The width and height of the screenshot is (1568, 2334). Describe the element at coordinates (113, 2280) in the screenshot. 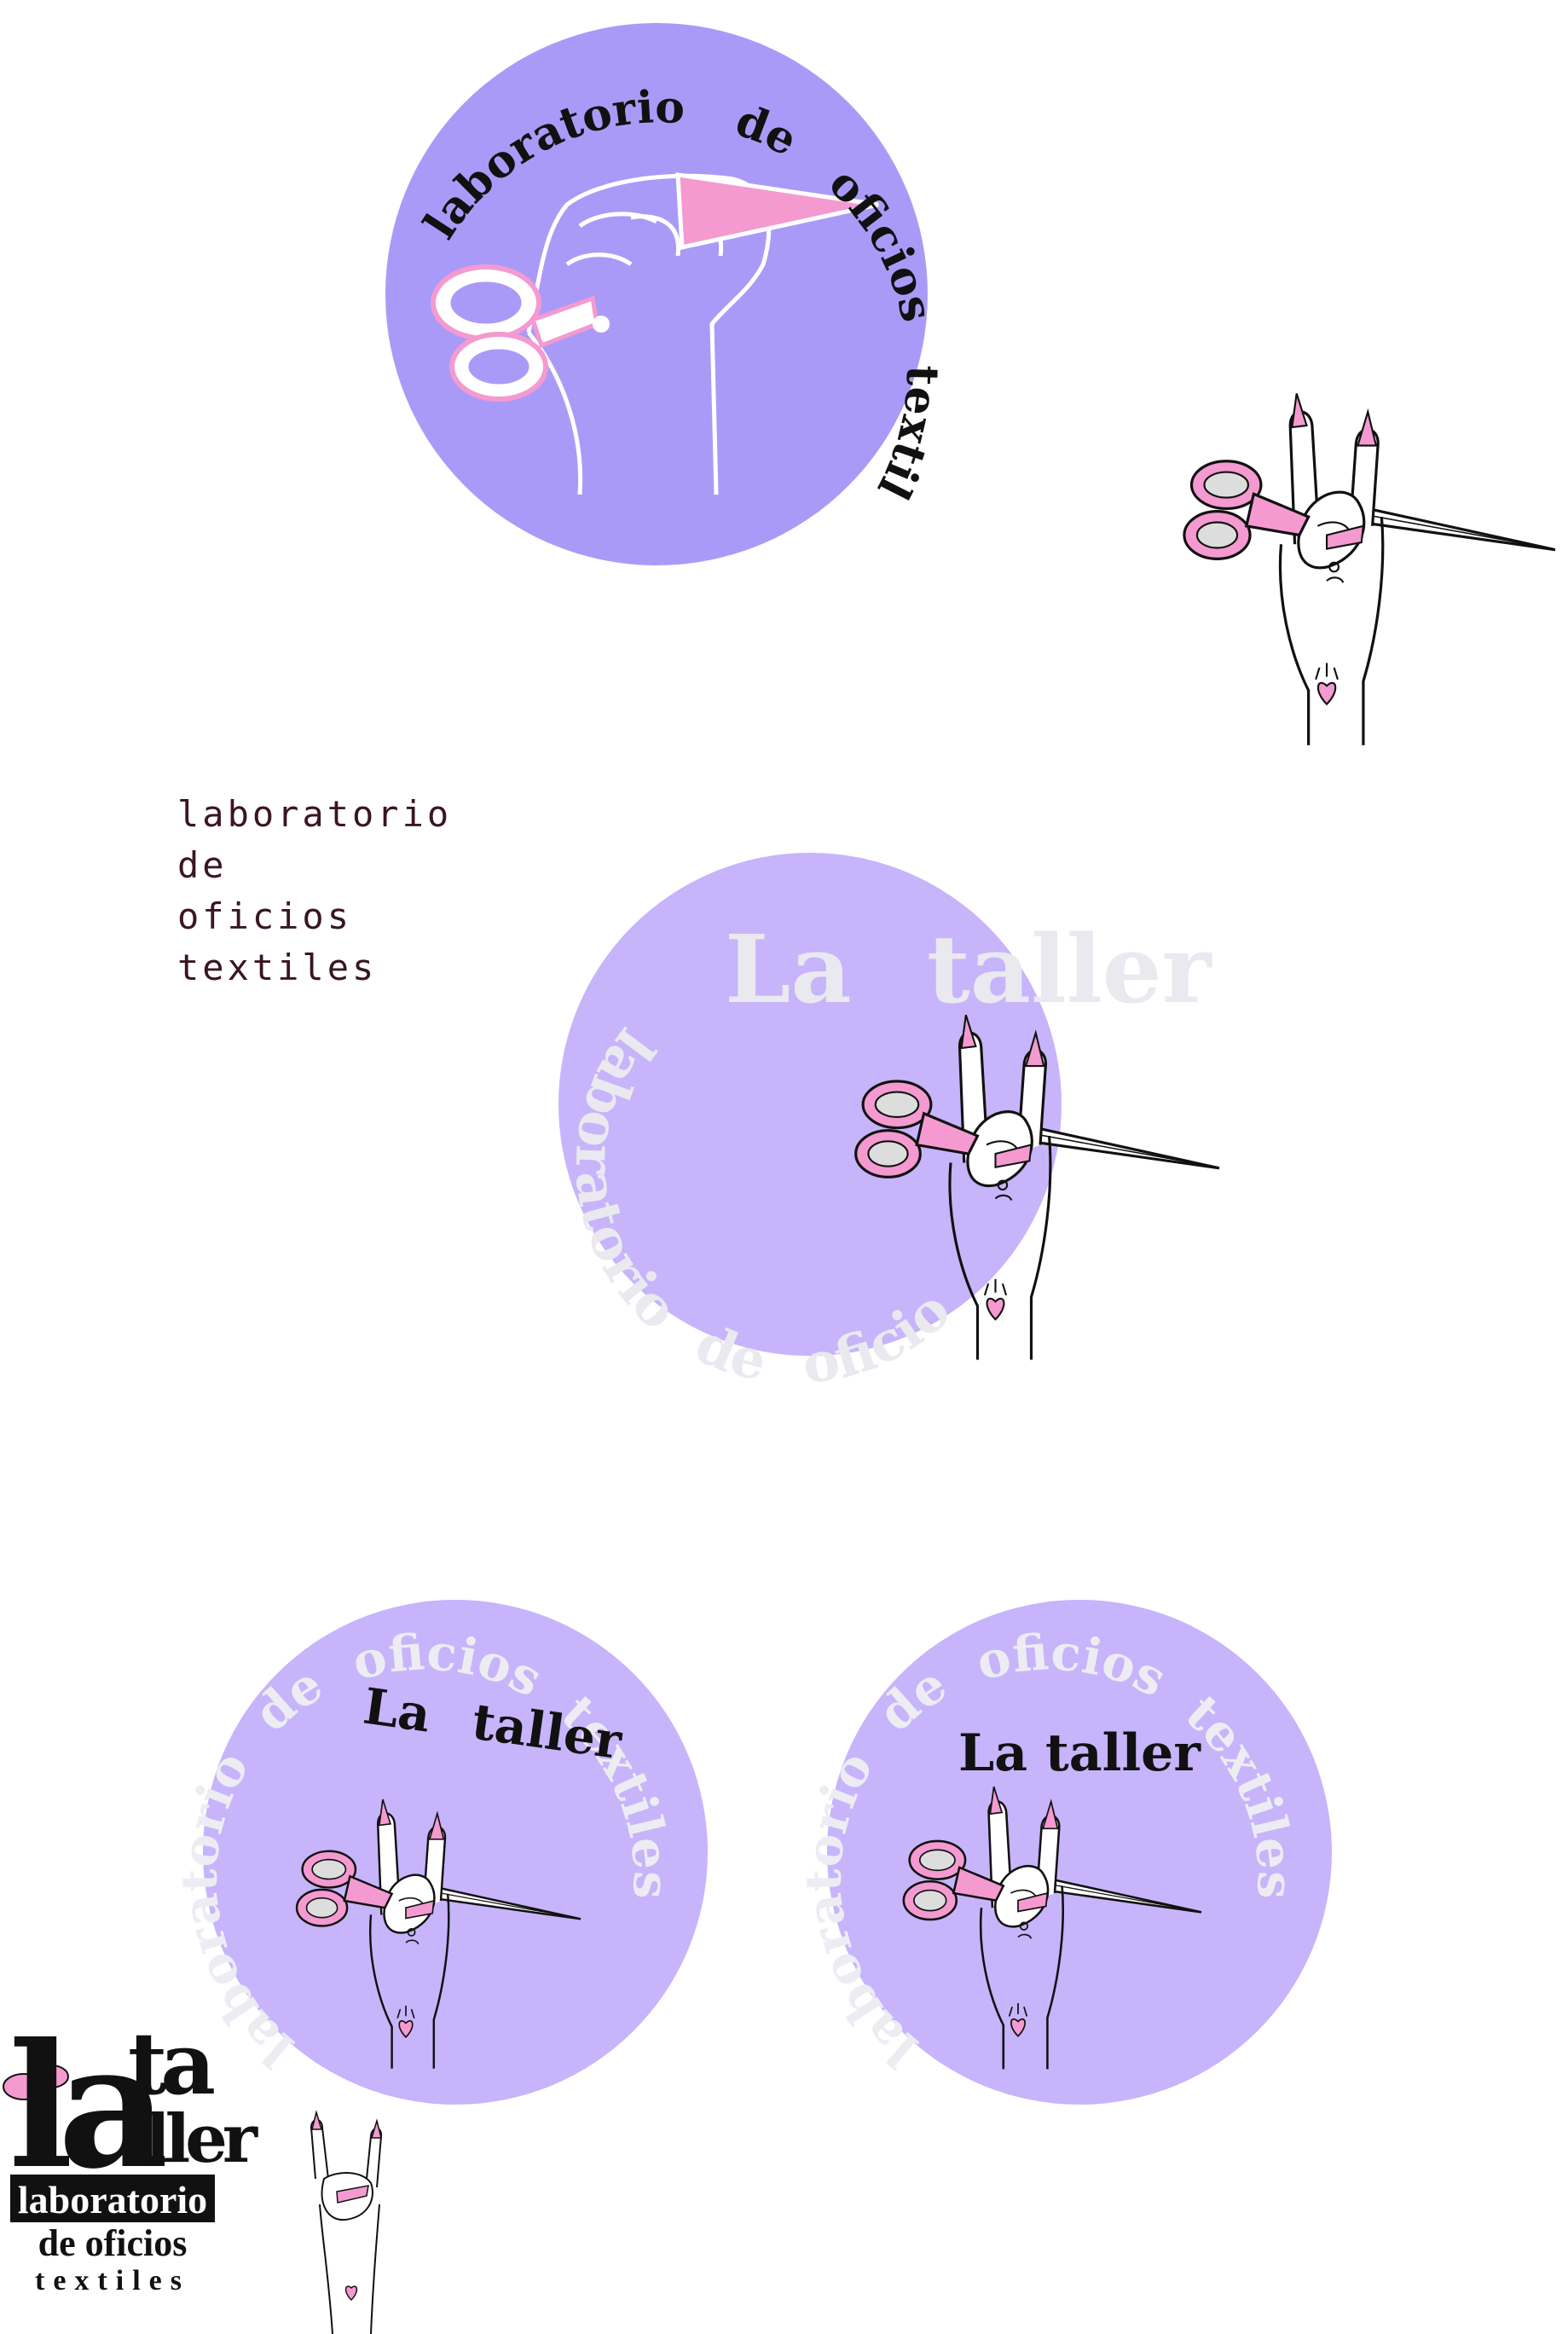

I see `wordmark-line3: textiles` at that location.